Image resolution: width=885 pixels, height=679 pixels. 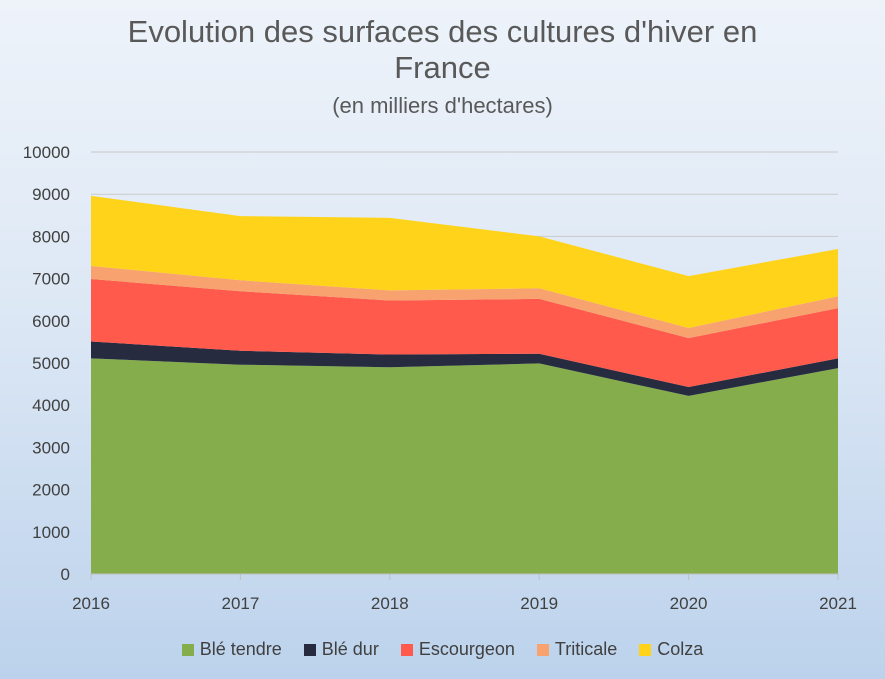 What do you see at coordinates (539, 603) in the screenshot?
I see `x-tick-label: 2019` at bounding box center [539, 603].